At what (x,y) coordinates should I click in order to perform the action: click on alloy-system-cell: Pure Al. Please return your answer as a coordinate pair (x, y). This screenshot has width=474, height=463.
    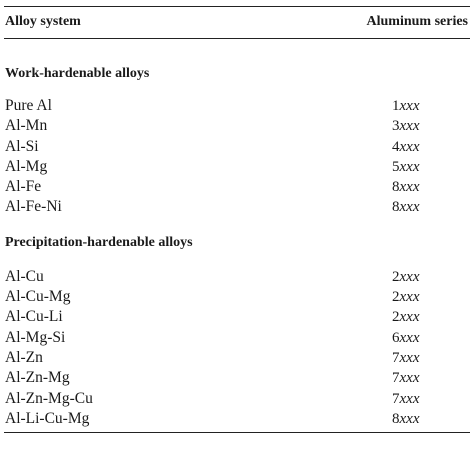
    Looking at the image, I should click on (28, 105).